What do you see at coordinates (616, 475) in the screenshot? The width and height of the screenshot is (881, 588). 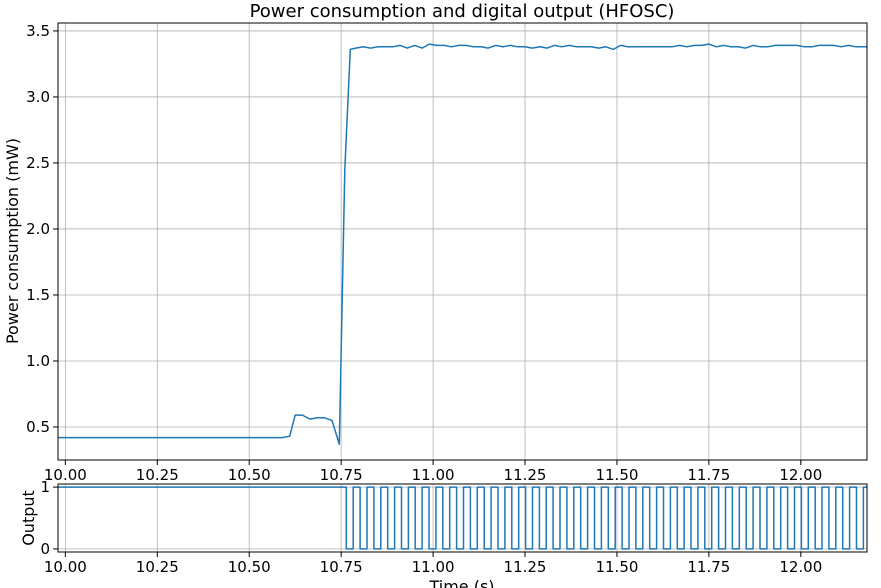 I see `power-x-tick-label-6: 11.50` at bounding box center [616, 475].